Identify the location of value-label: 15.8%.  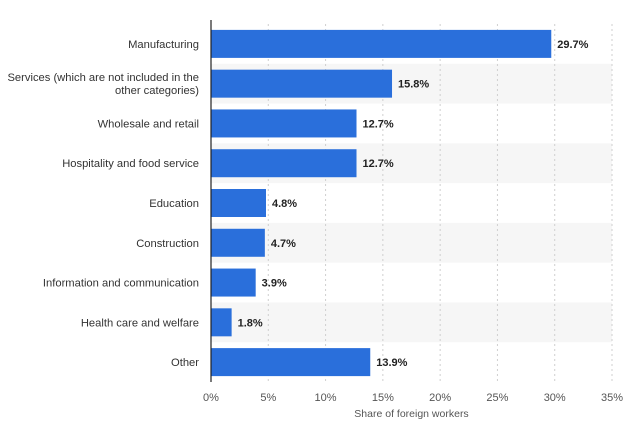
(413, 85).